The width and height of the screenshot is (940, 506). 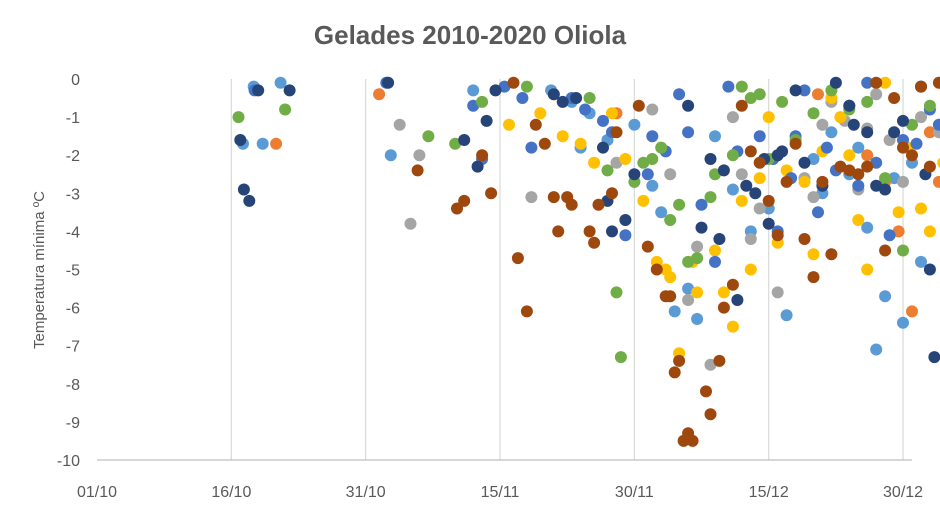 I want to click on y-tick-label: -2, so click(x=73, y=156).